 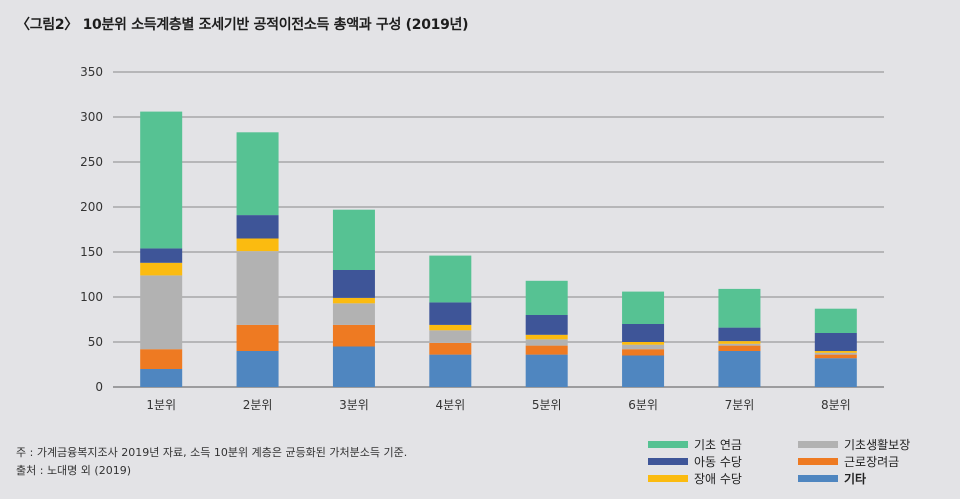 I want to click on legend-label: 근로장려금, so click(x=872, y=462).